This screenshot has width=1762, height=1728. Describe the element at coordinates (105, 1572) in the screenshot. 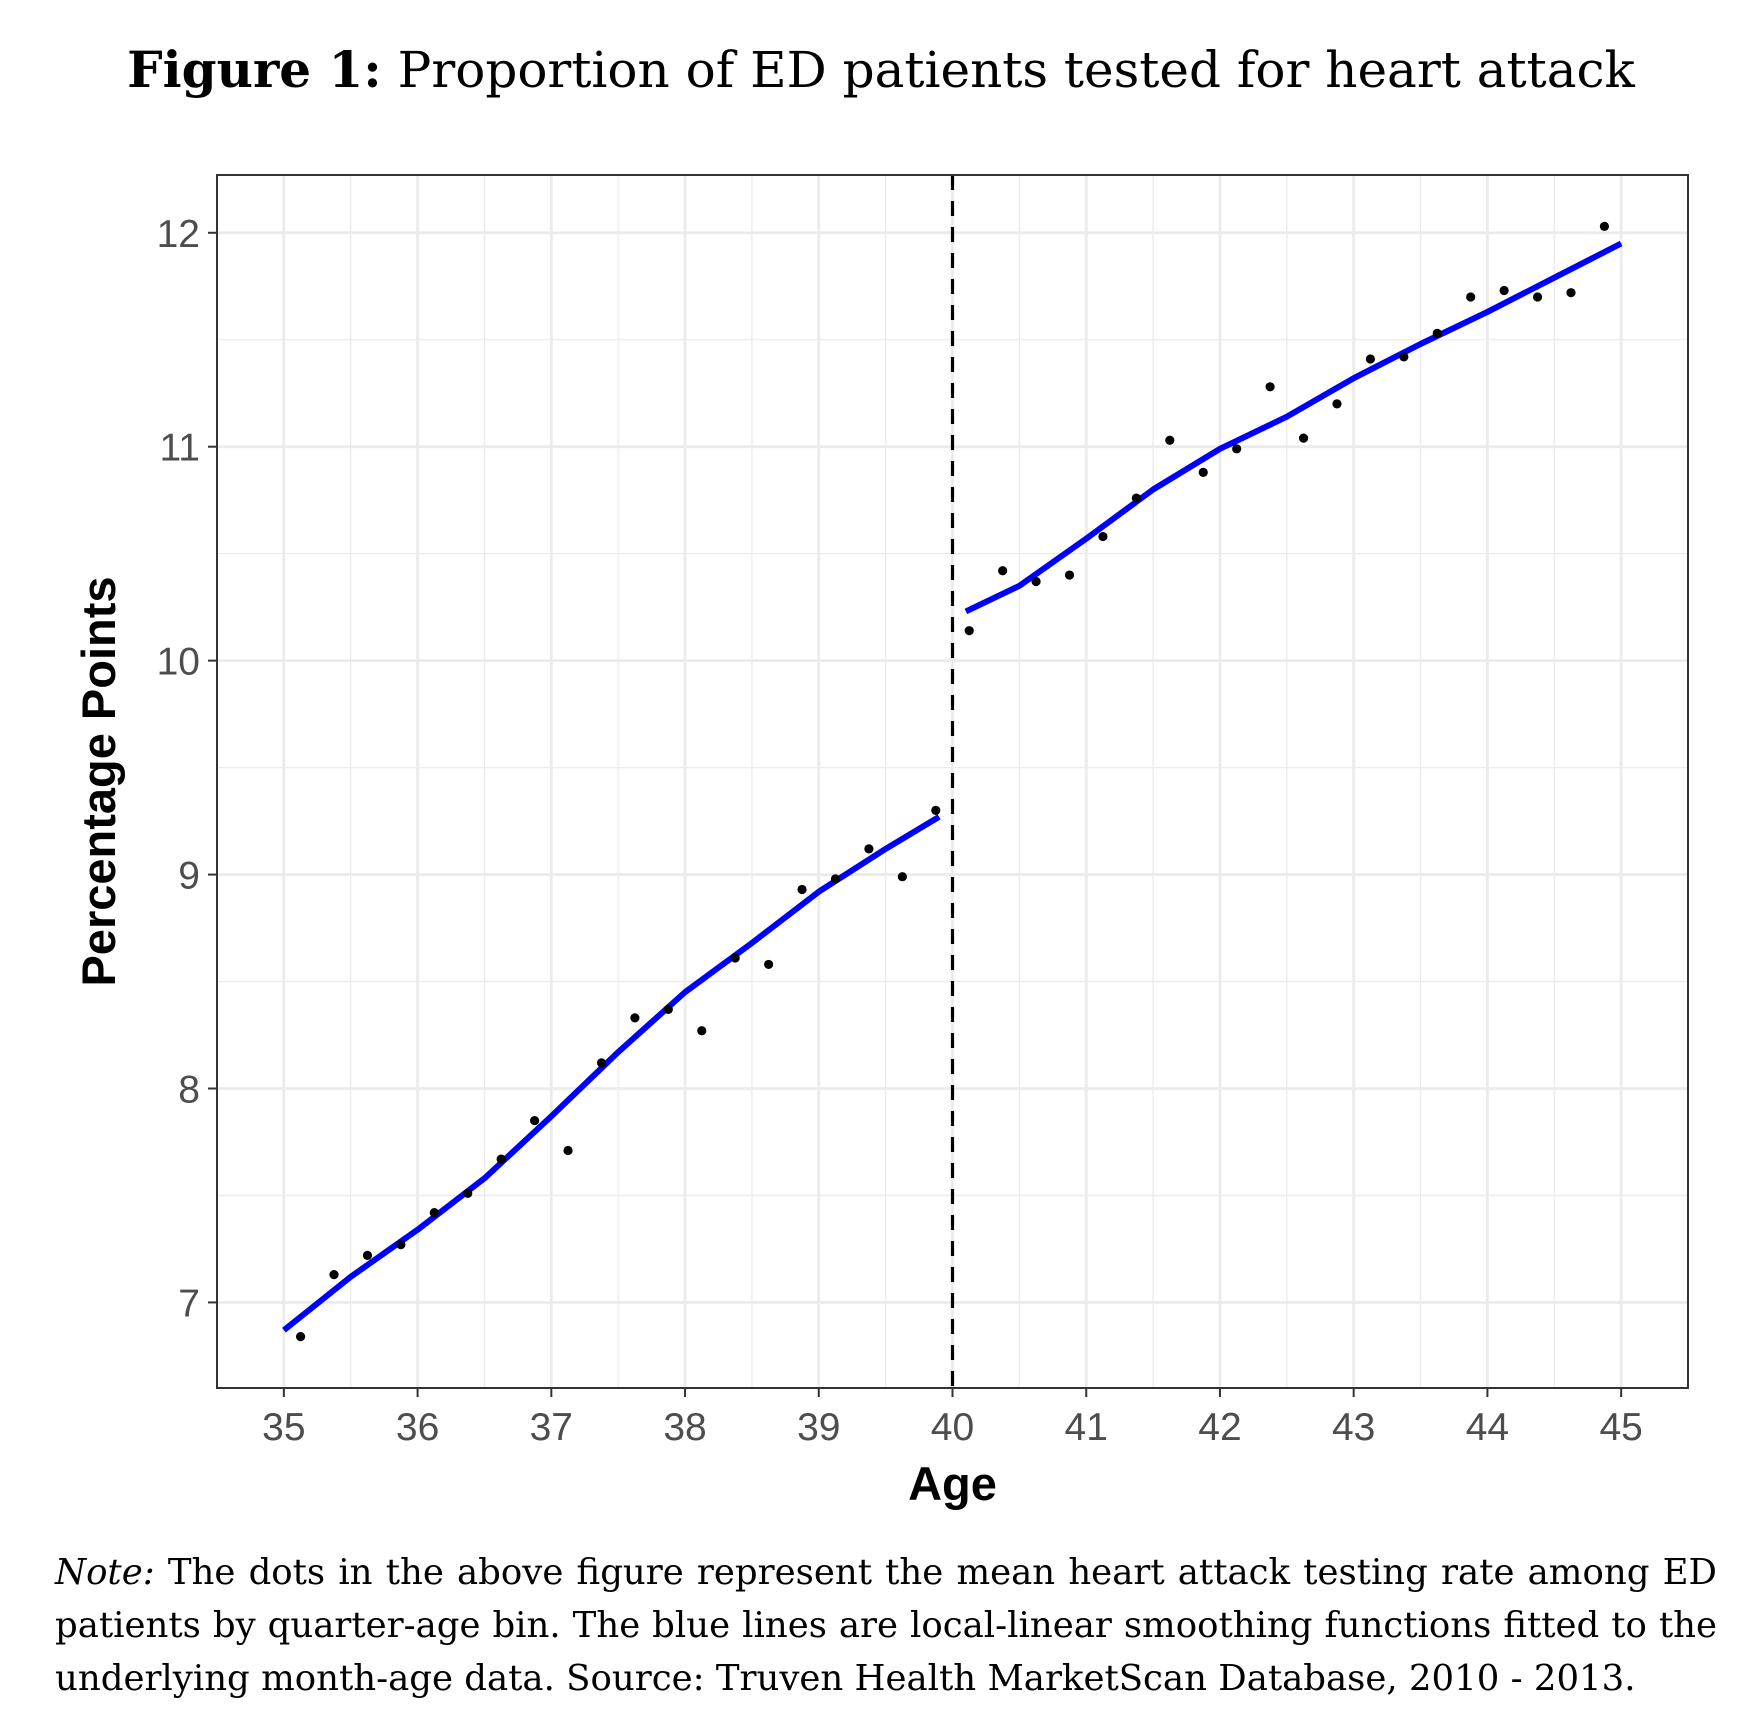

I see `note-label: Note:` at that location.